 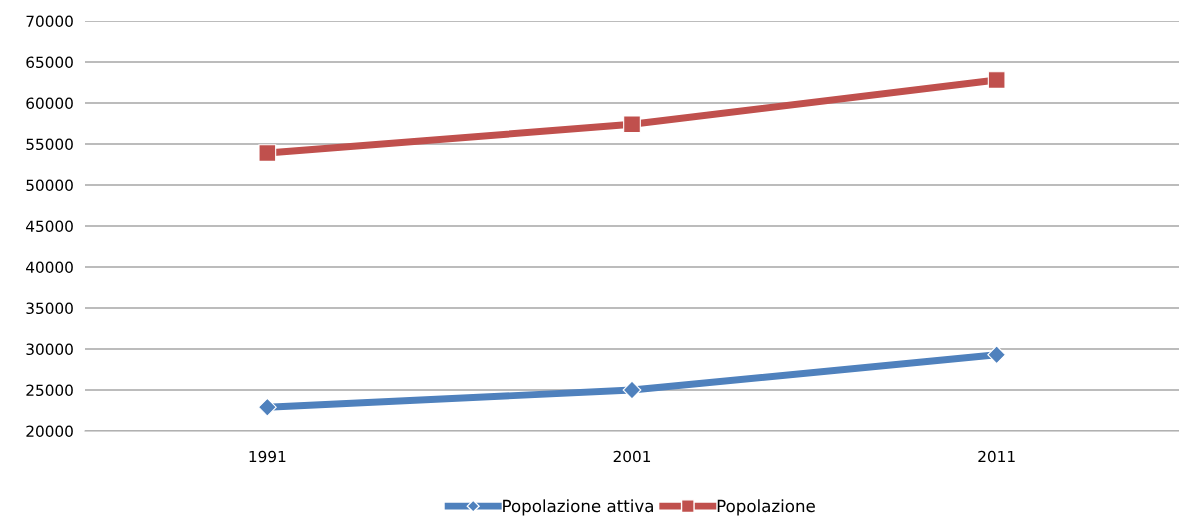 What do you see at coordinates (49, 103) in the screenshot?
I see `y-tick-label: 60000` at bounding box center [49, 103].